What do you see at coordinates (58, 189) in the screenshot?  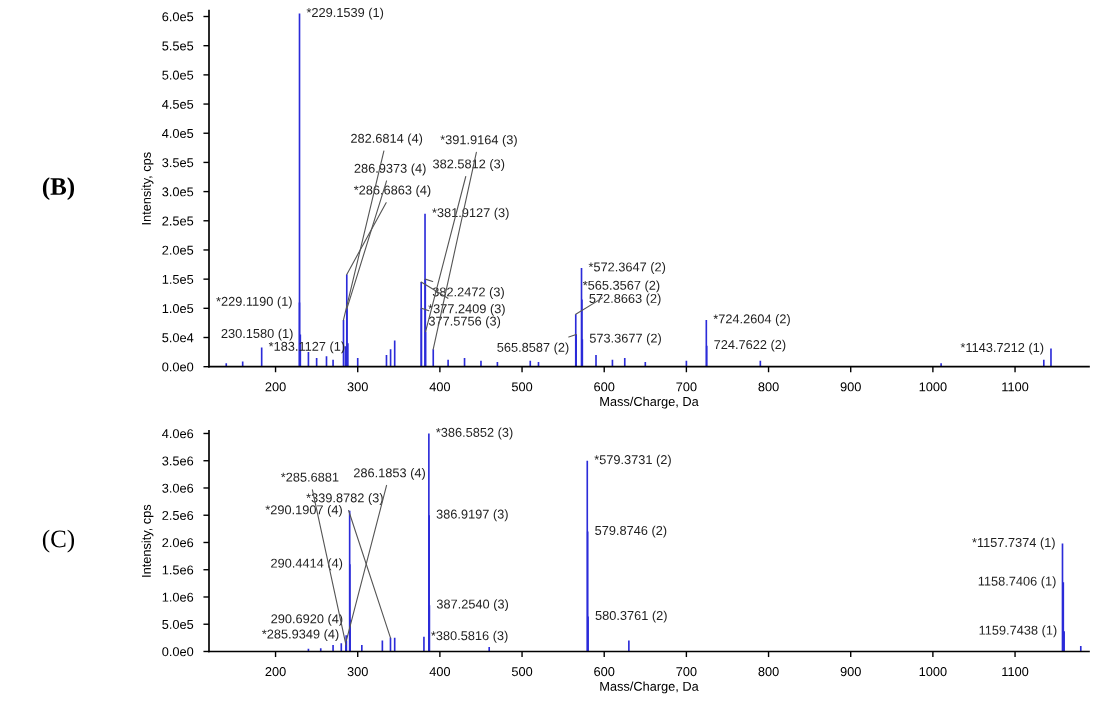 I see `text: (B)` at bounding box center [58, 189].